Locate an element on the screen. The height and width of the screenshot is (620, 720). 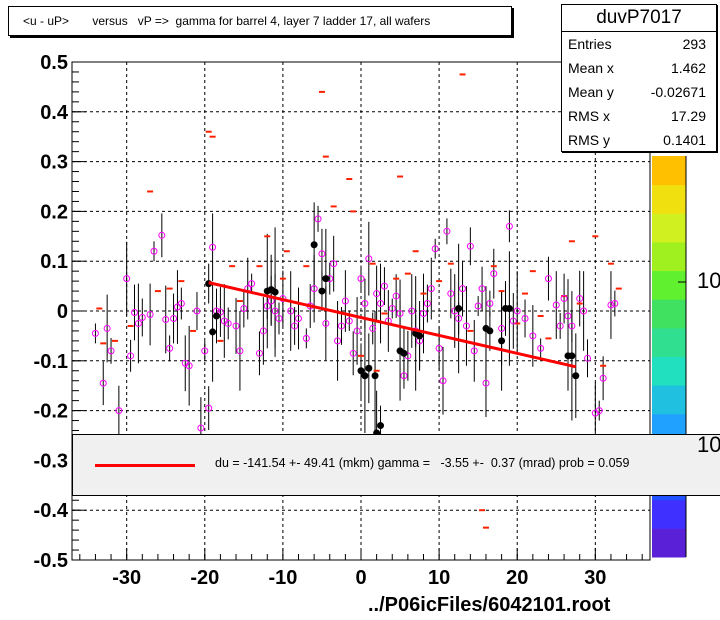
palette-label-lower: 10 is located at coordinates (708, 444).